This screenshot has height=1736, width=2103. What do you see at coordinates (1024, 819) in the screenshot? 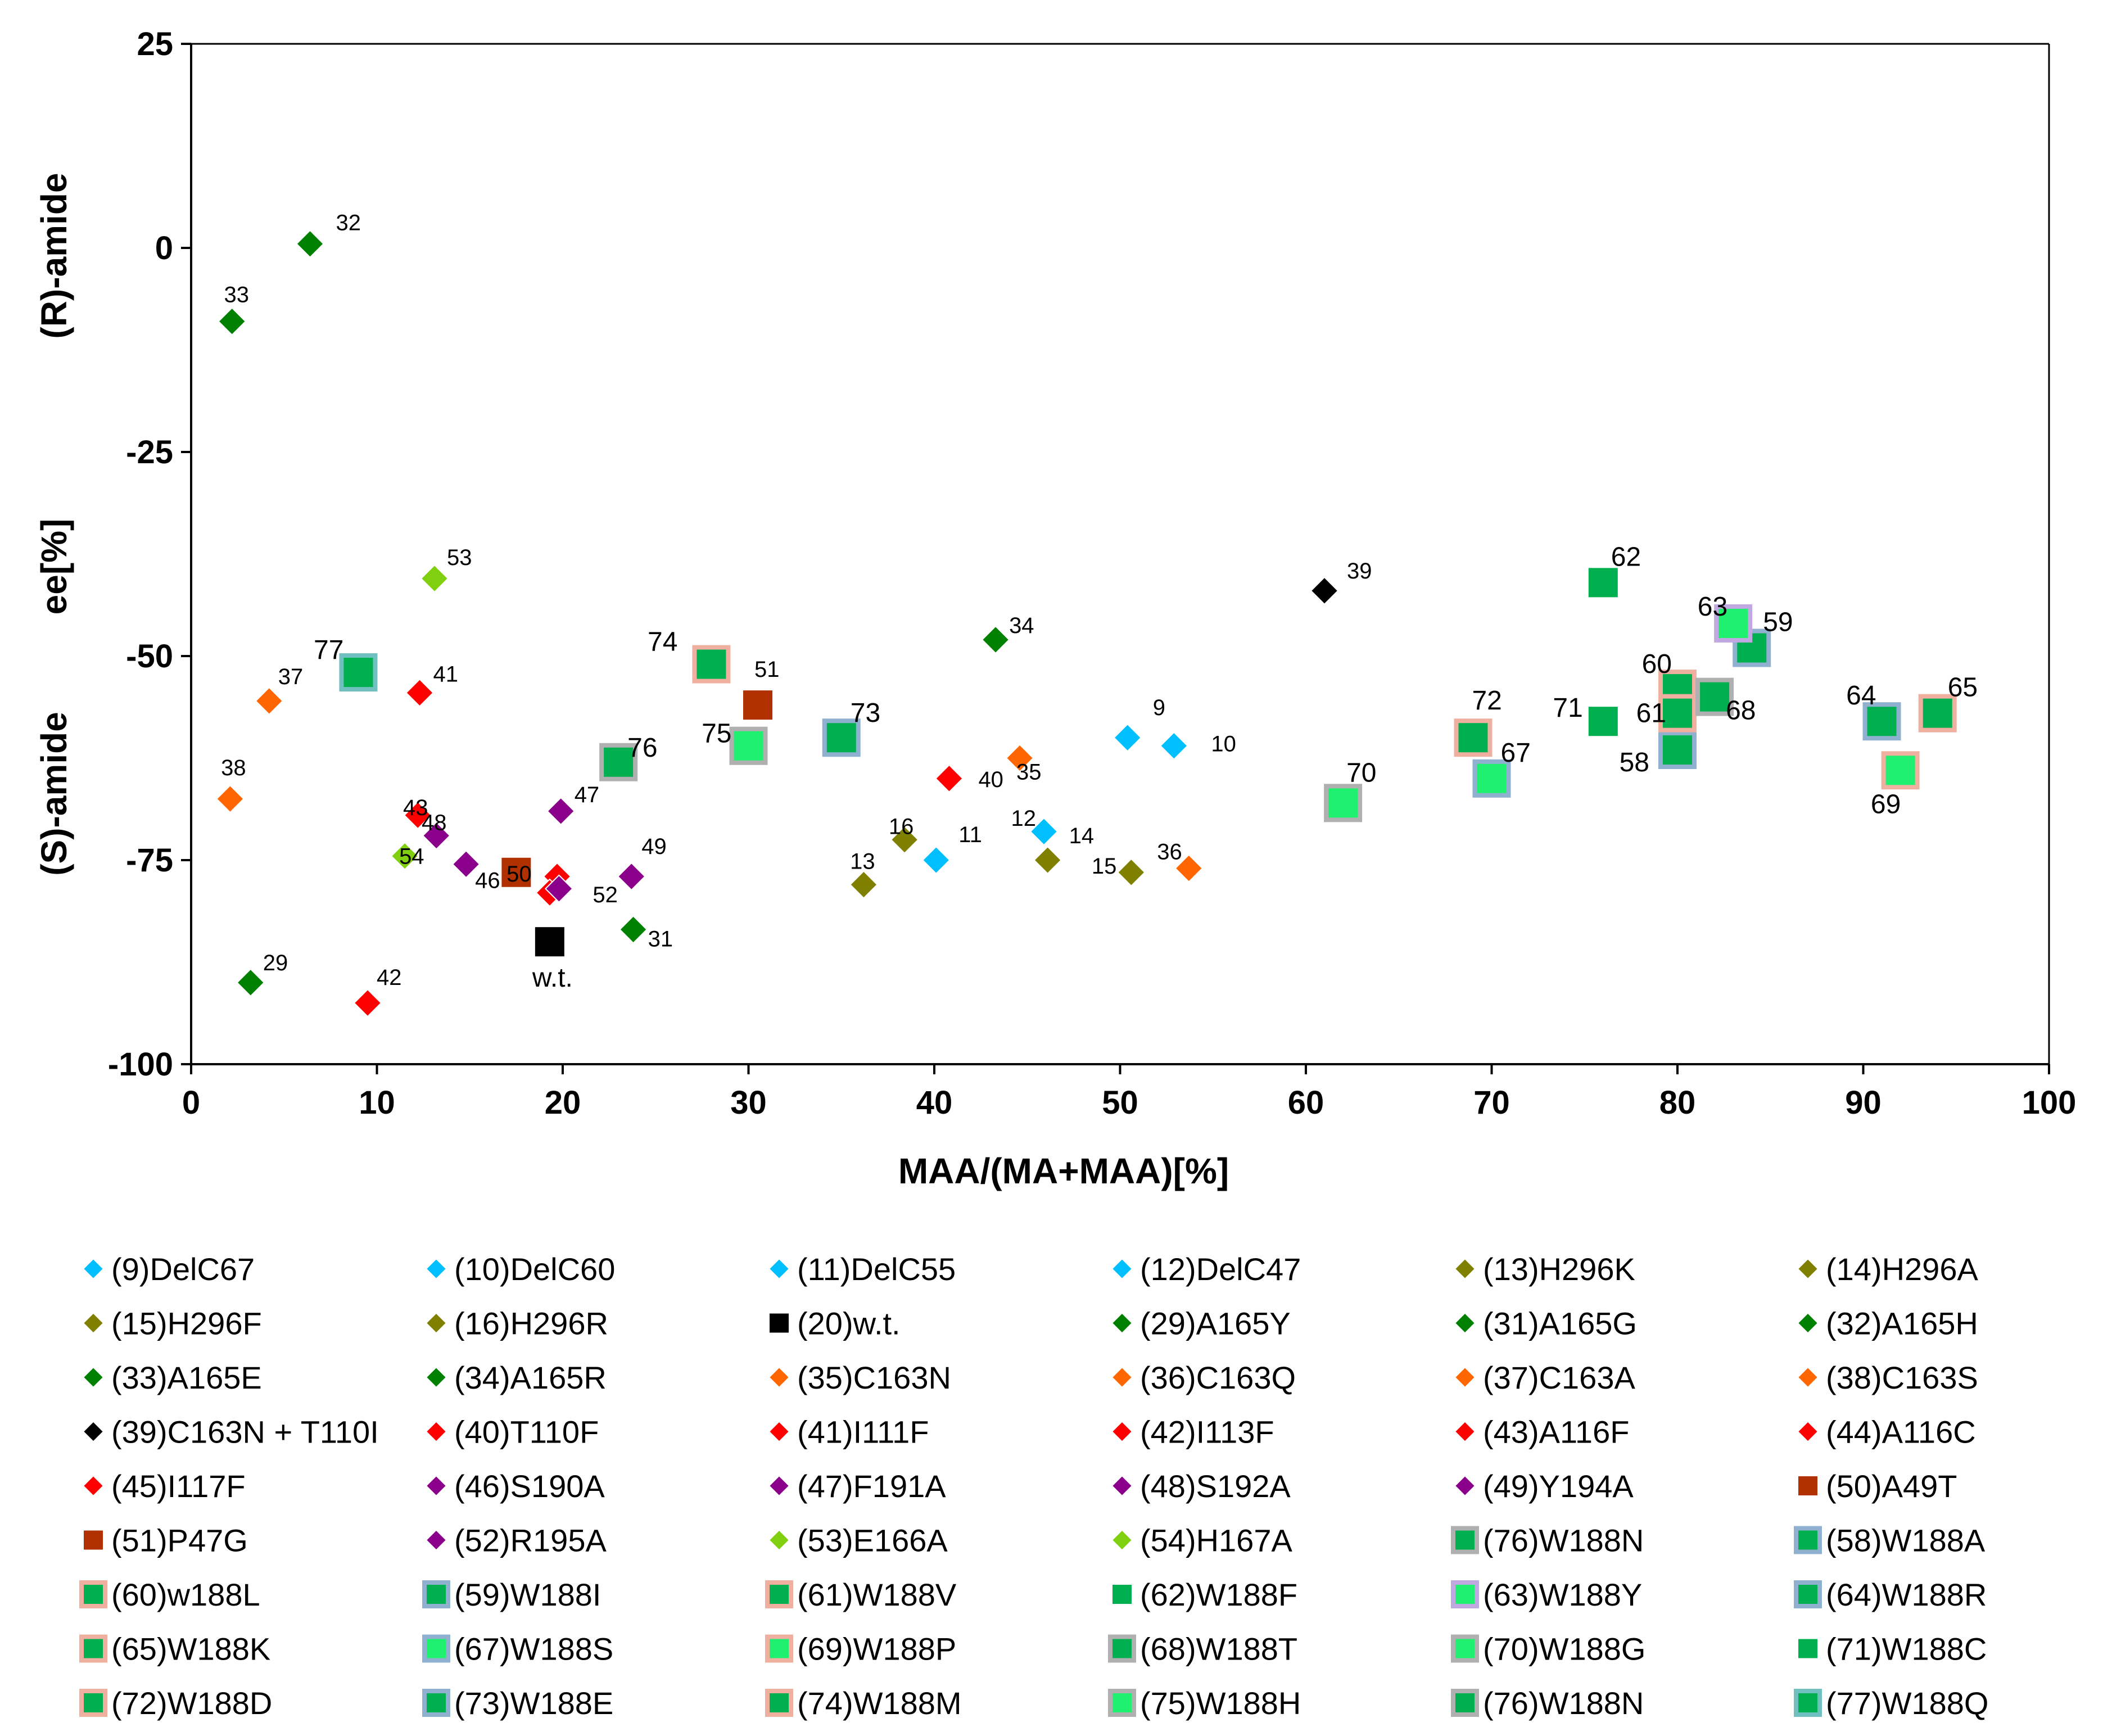
I see `data-label-12: 12` at bounding box center [1024, 819].